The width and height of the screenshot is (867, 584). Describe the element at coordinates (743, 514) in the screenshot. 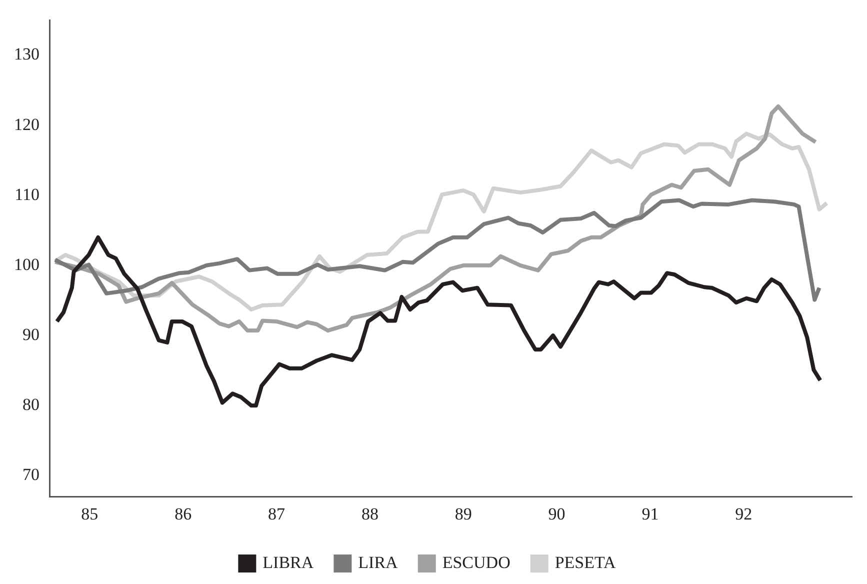

I see `x-tick-label: 92` at that location.